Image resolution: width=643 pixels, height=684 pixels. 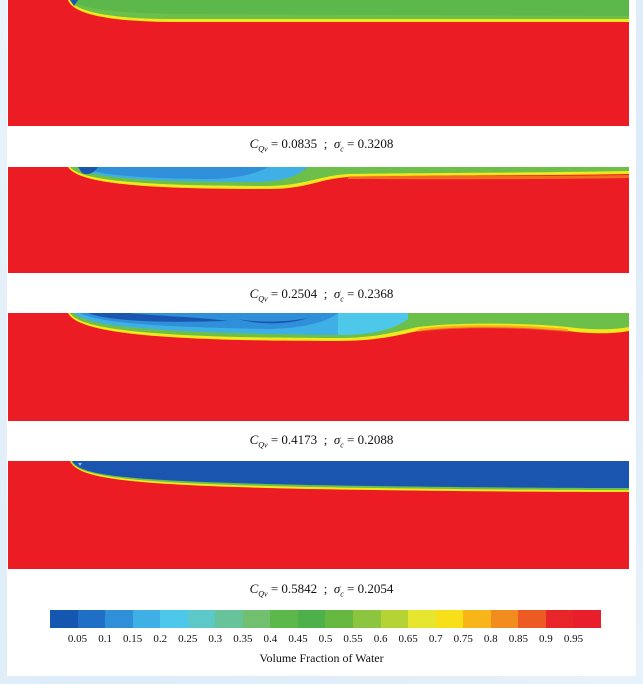 What do you see at coordinates (294, 439) in the screenshot?
I see `cq-value: = 0.4173` at bounding box center [294, 439].